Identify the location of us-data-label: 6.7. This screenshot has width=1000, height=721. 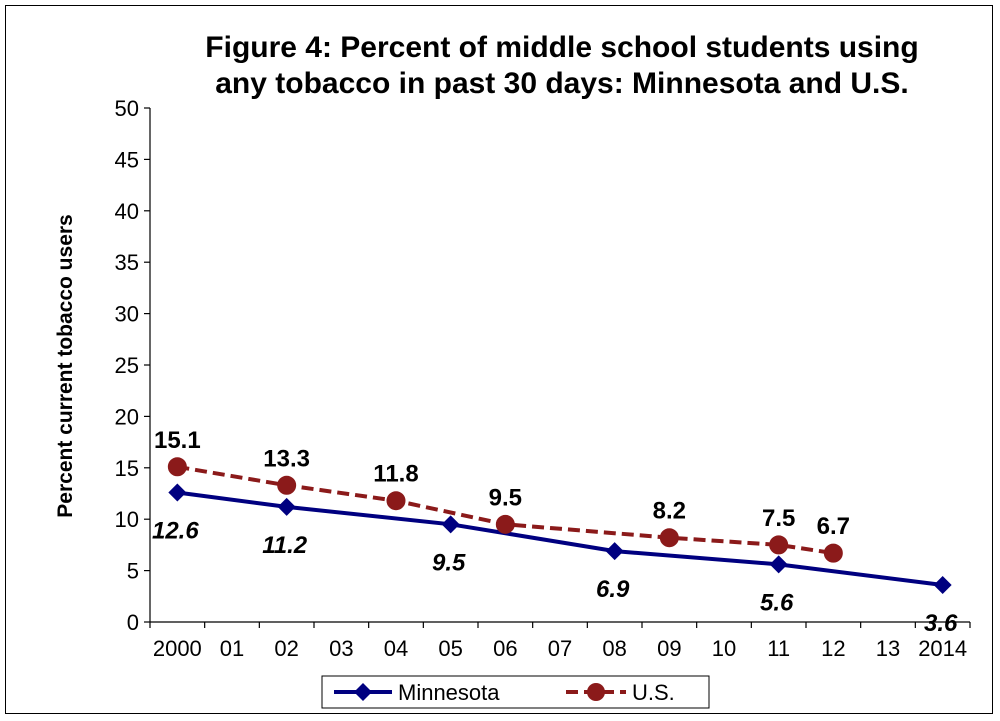
(833, 526).